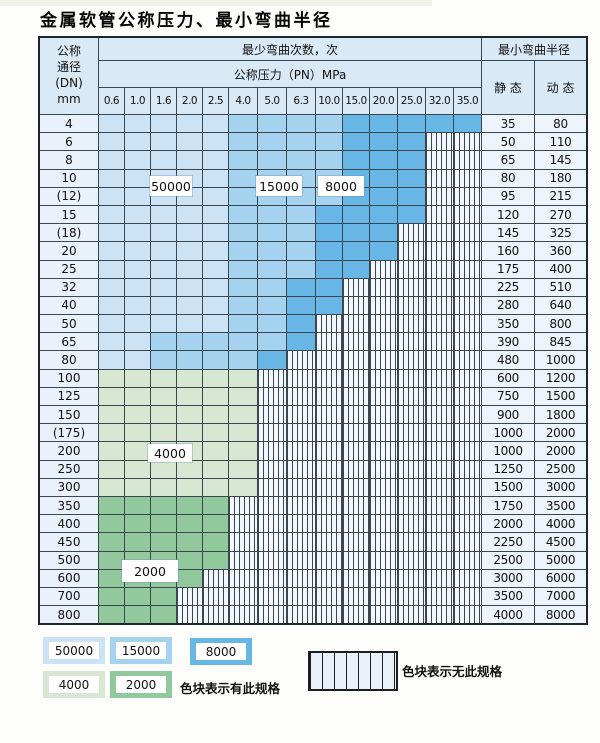 The height and width of the screenshot is (743, 600). I want to click on dn-label: 25, so click(69, 269).